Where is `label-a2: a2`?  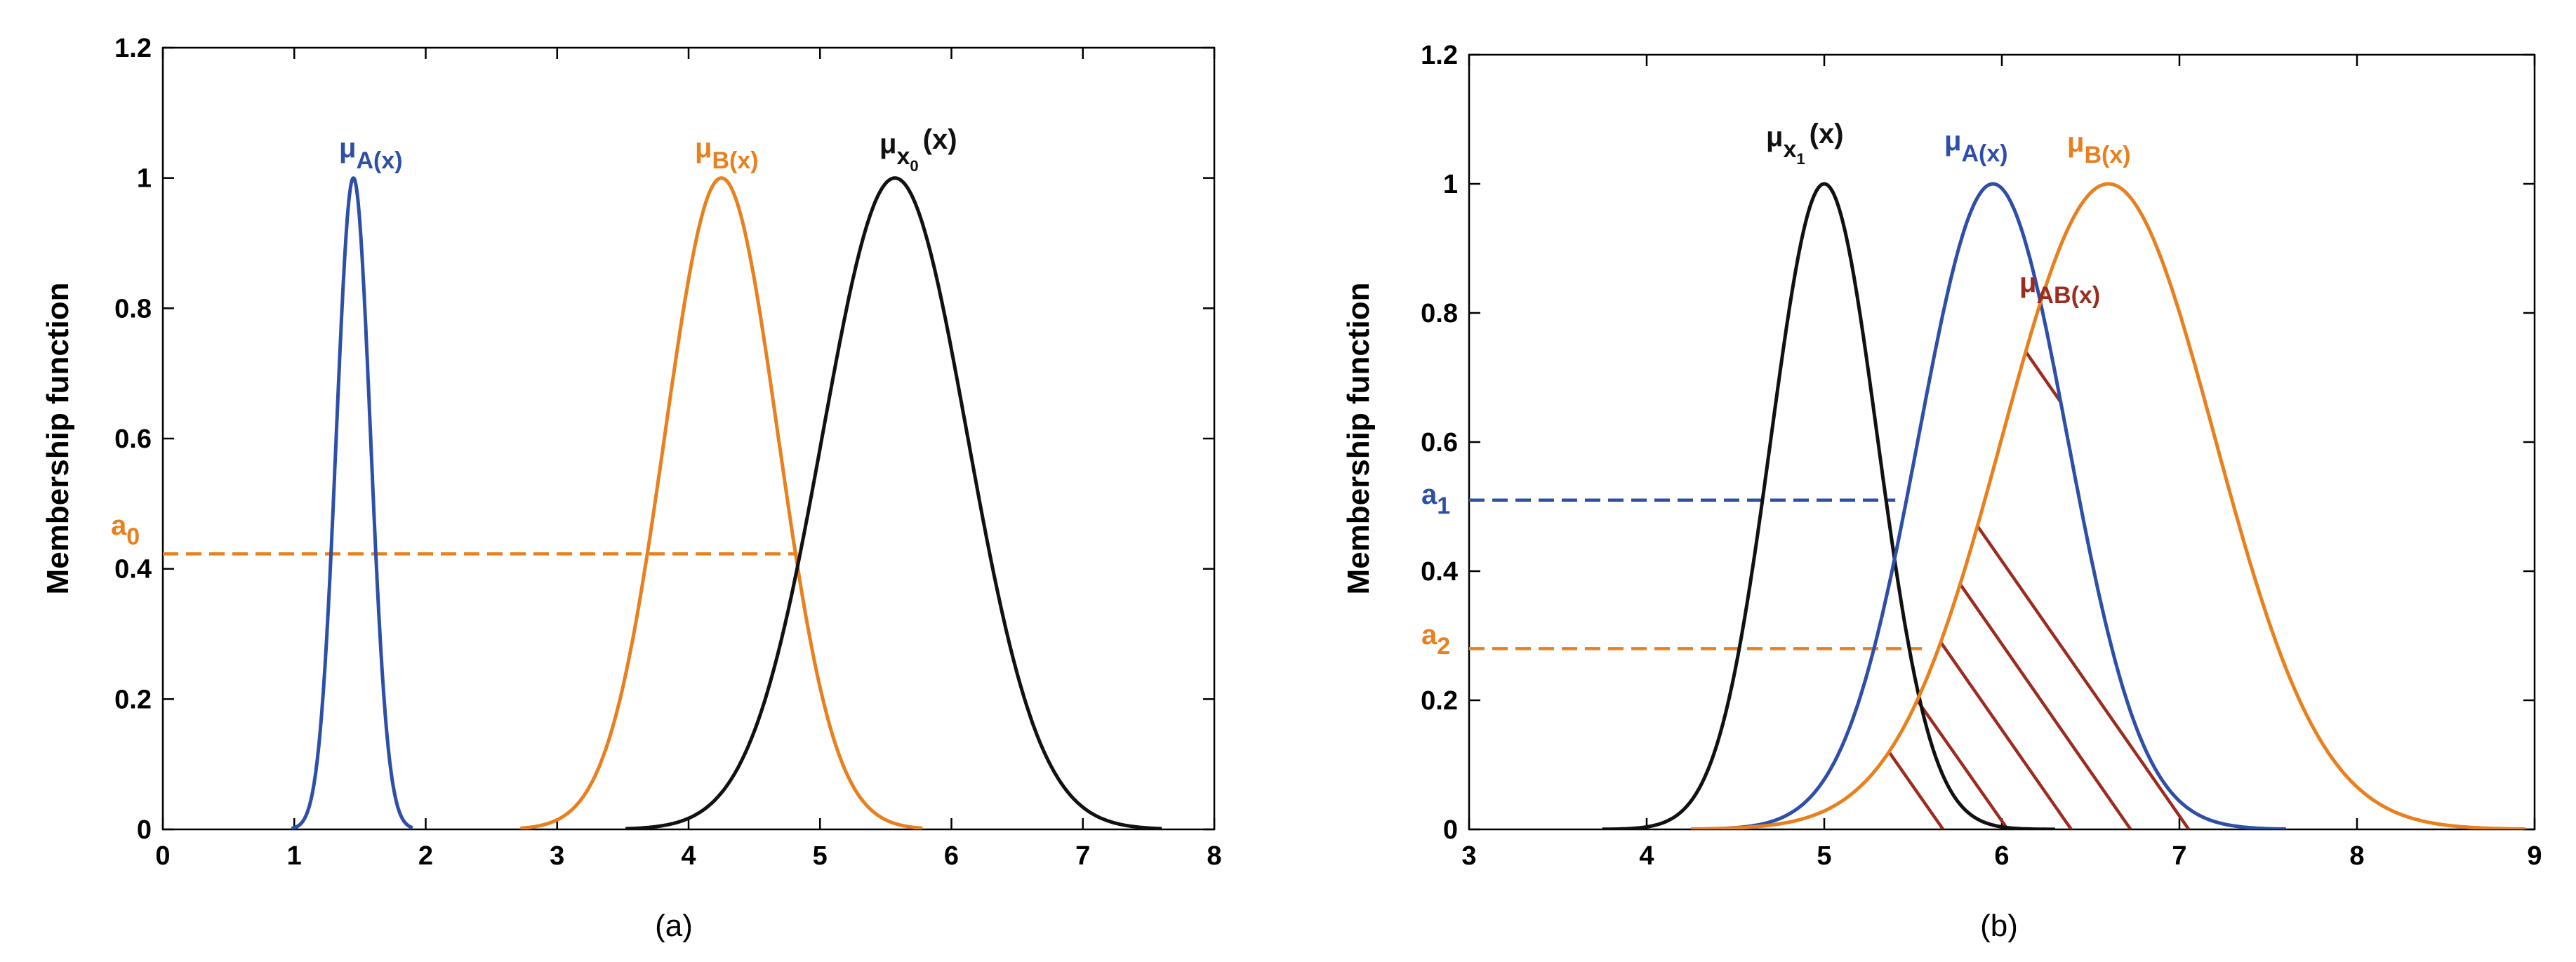
label-a2: a2 is located at coordinates (1436, 640).